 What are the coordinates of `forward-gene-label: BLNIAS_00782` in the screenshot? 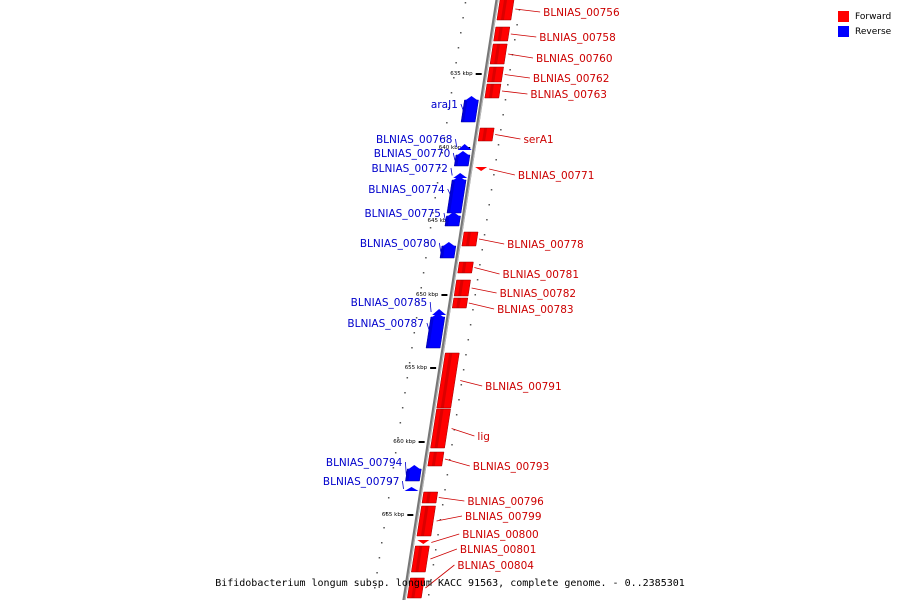 It's located at (538, 294).